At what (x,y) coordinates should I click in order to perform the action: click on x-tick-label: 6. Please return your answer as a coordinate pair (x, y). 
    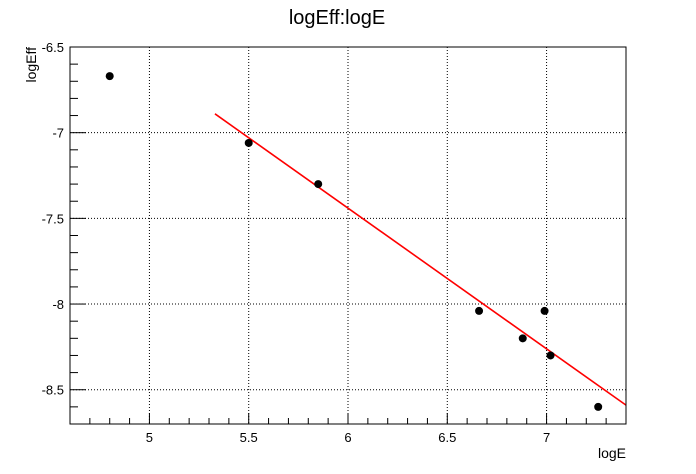
    Looking at the image, I should click on (347, 437).